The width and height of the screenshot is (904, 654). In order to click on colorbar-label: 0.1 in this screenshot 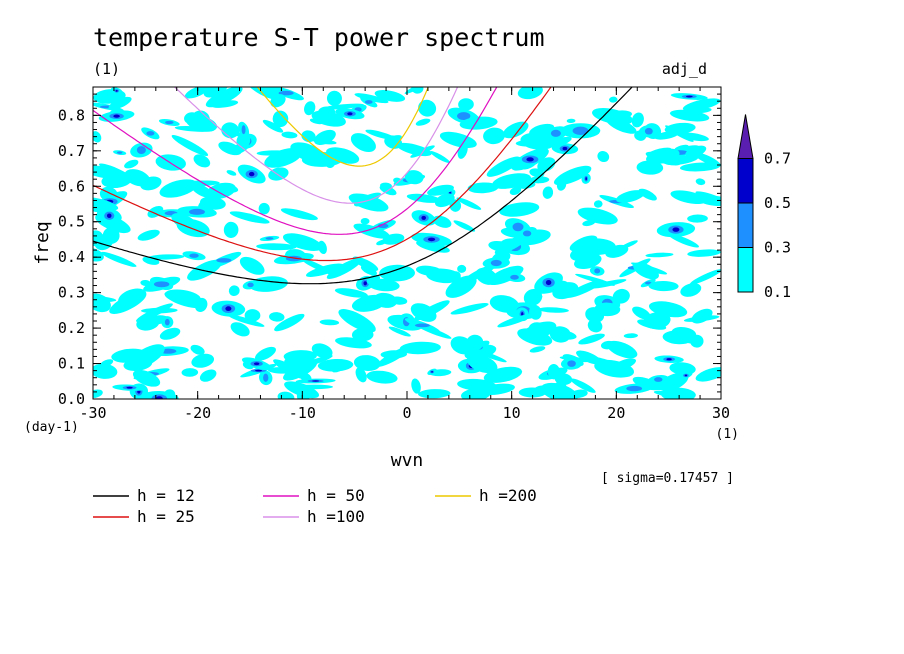, I will do `click(777, 292)`.